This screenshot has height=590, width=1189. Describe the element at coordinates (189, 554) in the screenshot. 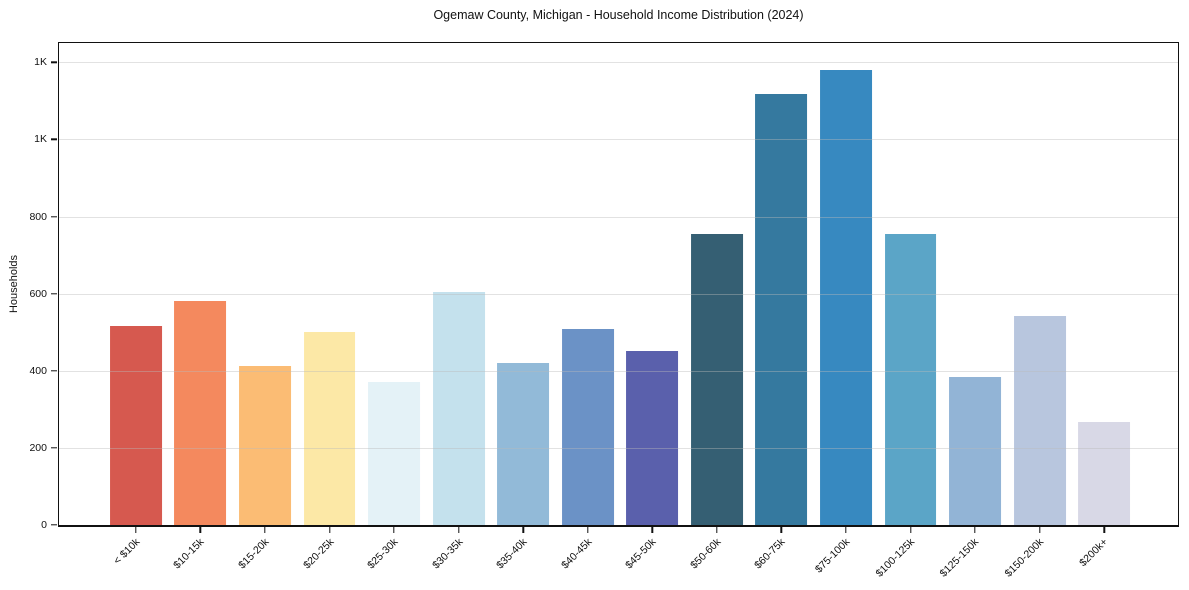

I see `x-tick-label: $10-15k` at that location.